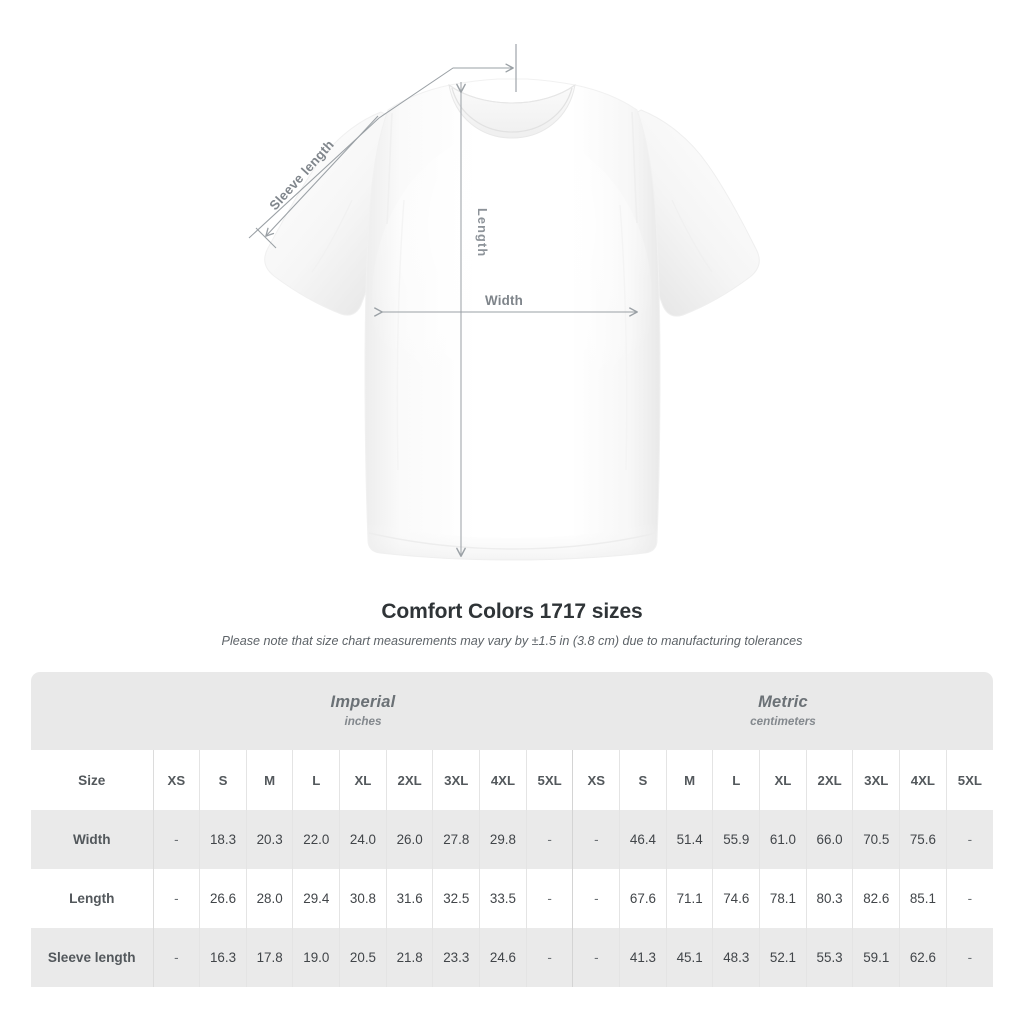 The image size is (1024, 1024). Describe the element at coordinates (363, 957) in the screenshot. I see `cell-sleeve-length-imperial-xl: 20.5` at that location.